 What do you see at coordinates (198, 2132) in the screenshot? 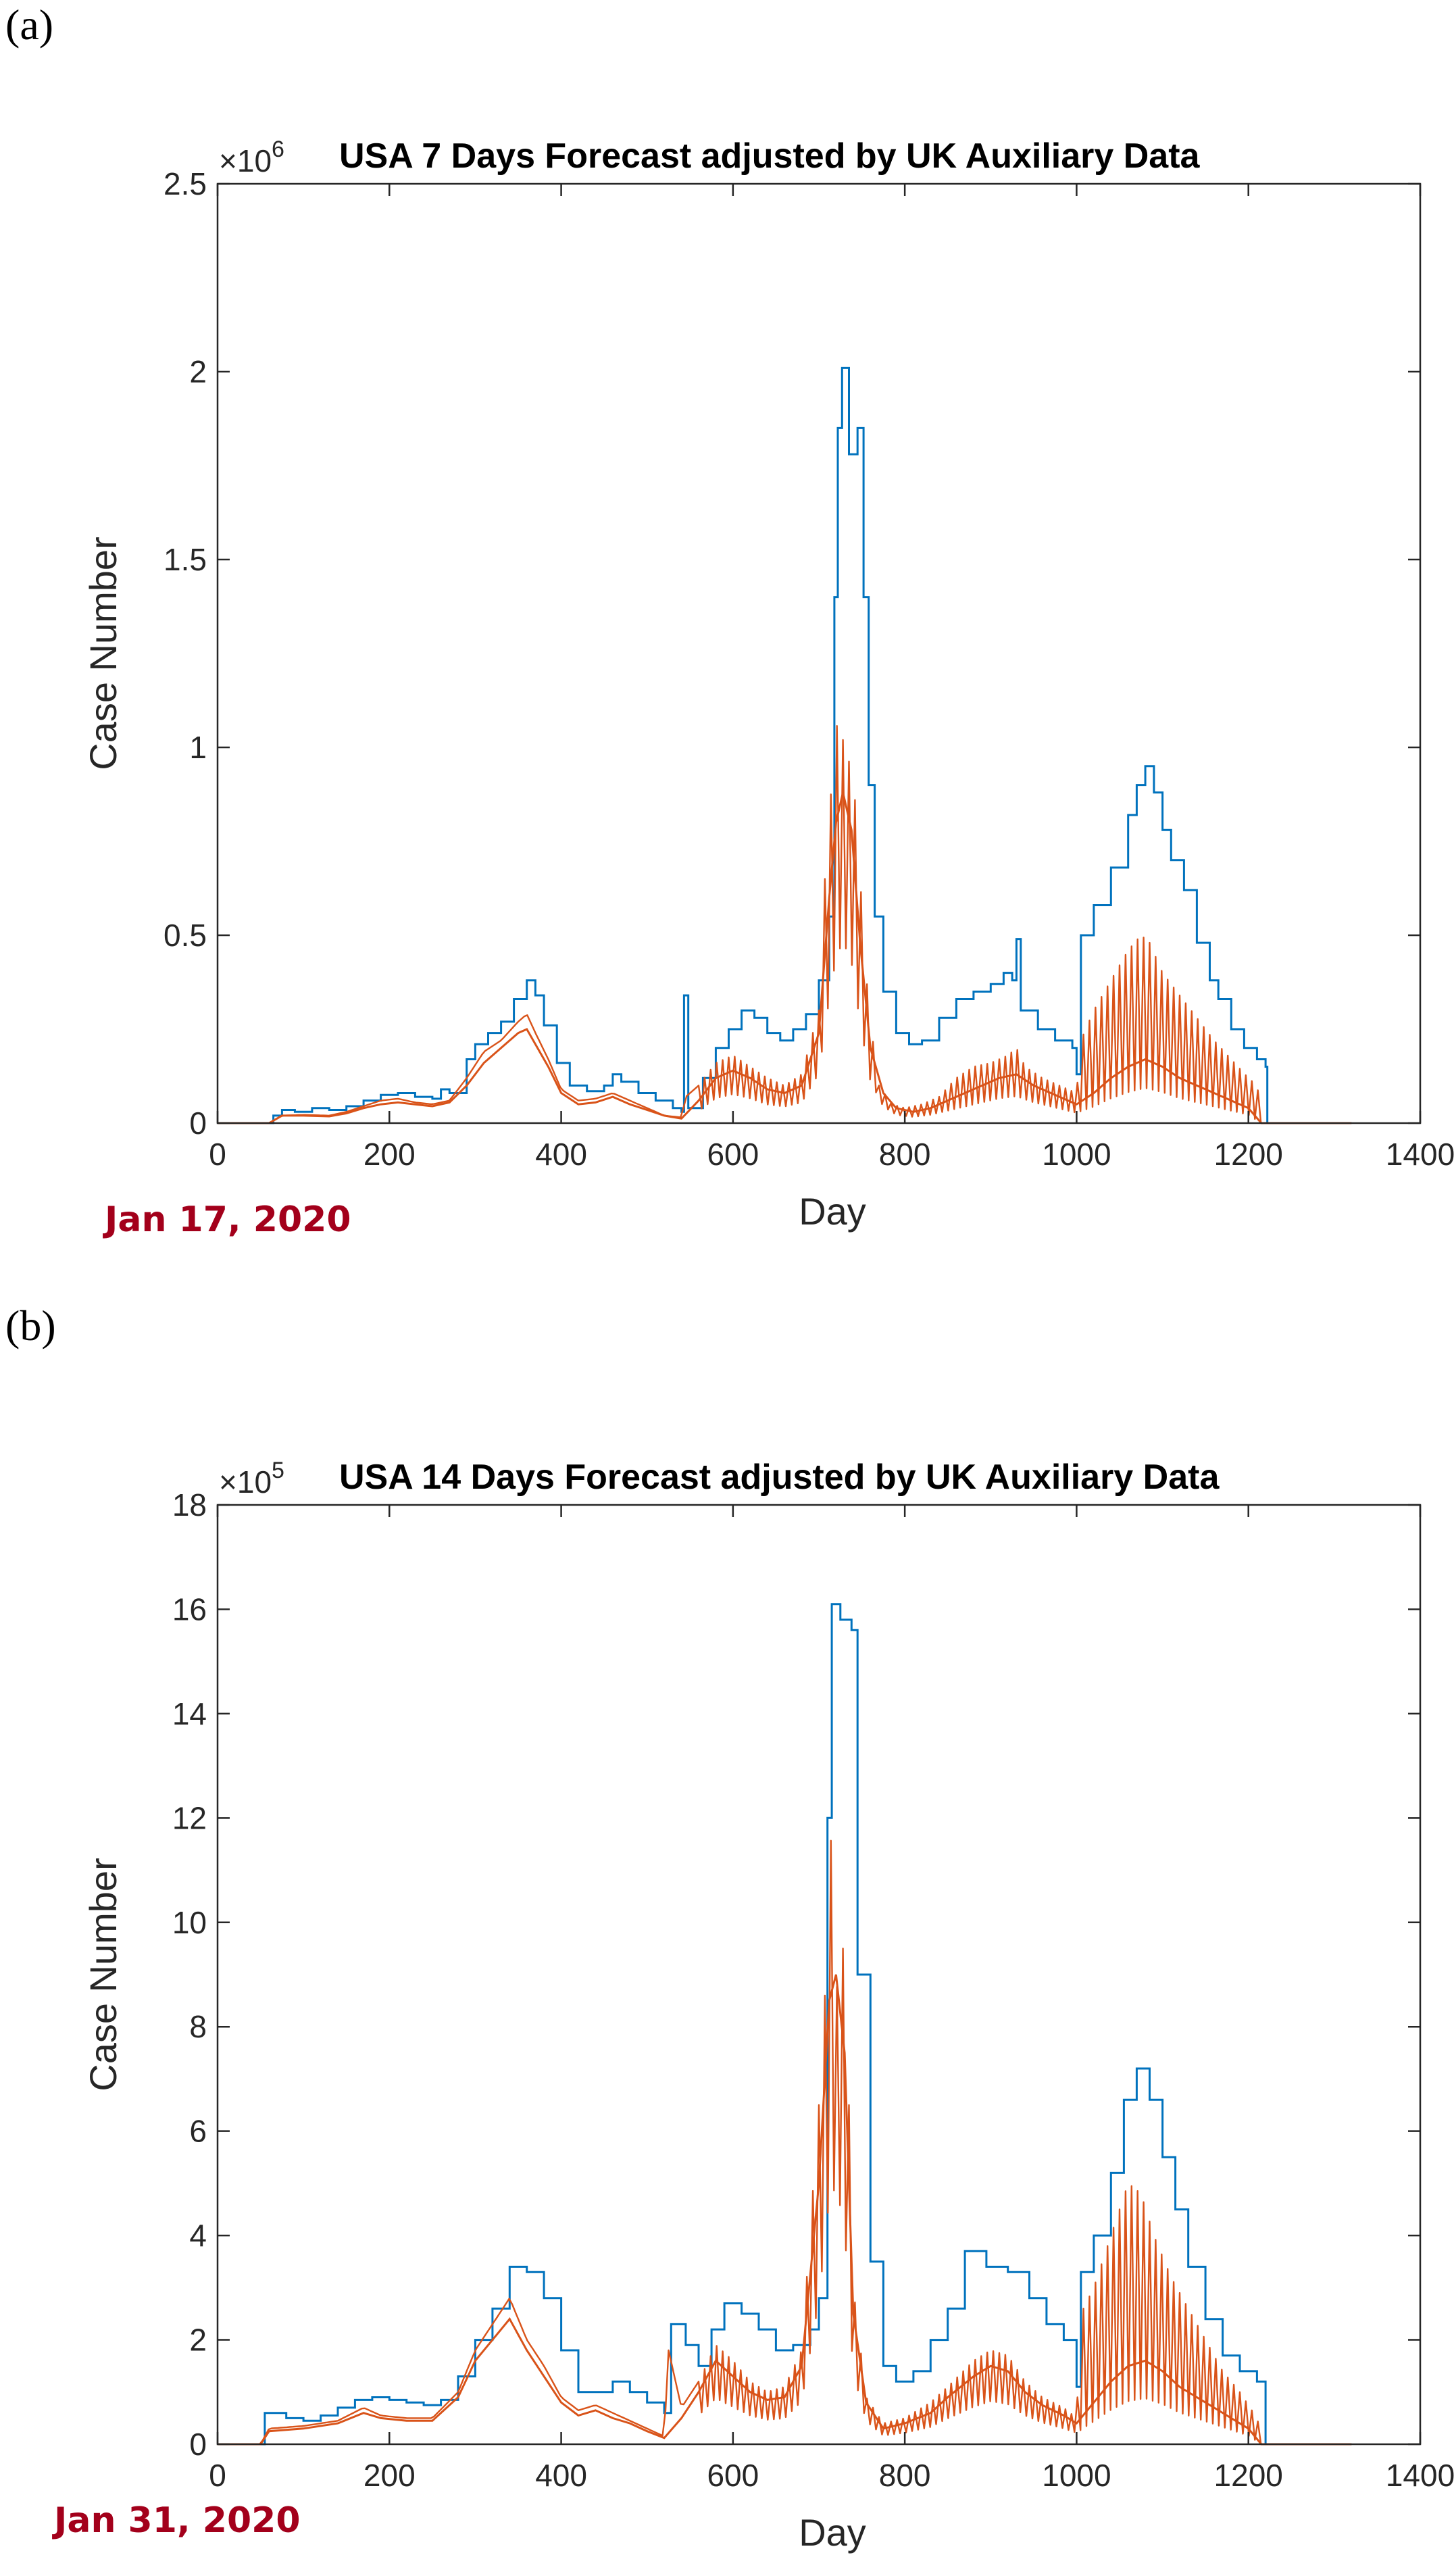
I see `y-tick-label: 6` at bounding box center [198, 2132].